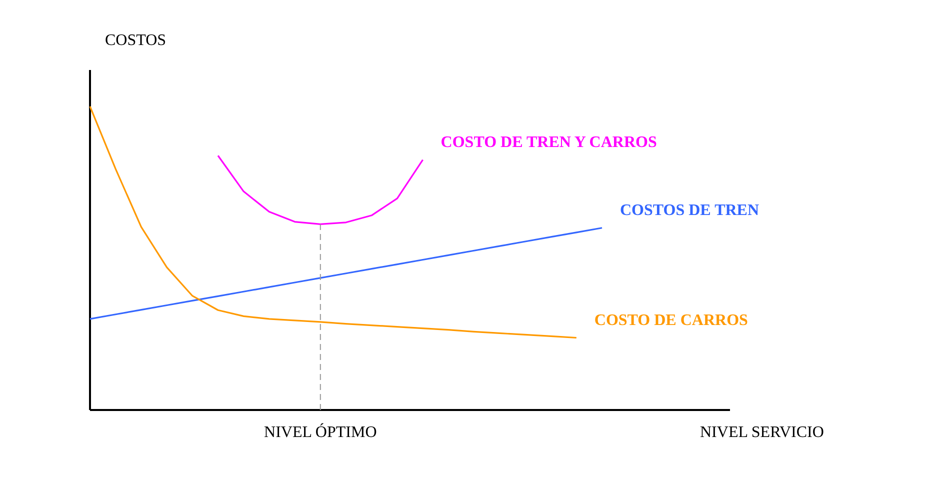  Describe the element at coordinates (548, 142) in the screenshot. I see `series-label: COSTO DE TREN Y CARROS` at that location.